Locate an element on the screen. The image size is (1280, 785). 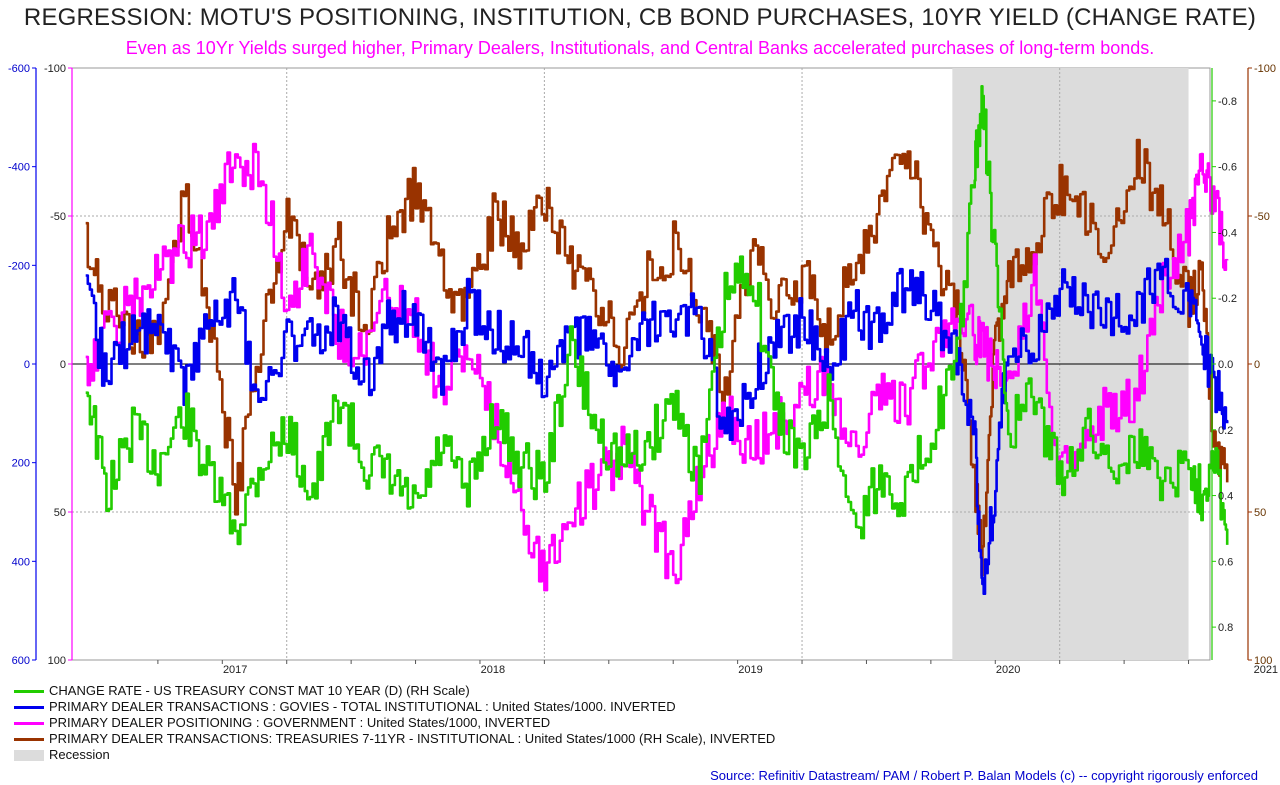
right-inner-axis-tick-label: -0.6 is located at coordinates (1227, 168).